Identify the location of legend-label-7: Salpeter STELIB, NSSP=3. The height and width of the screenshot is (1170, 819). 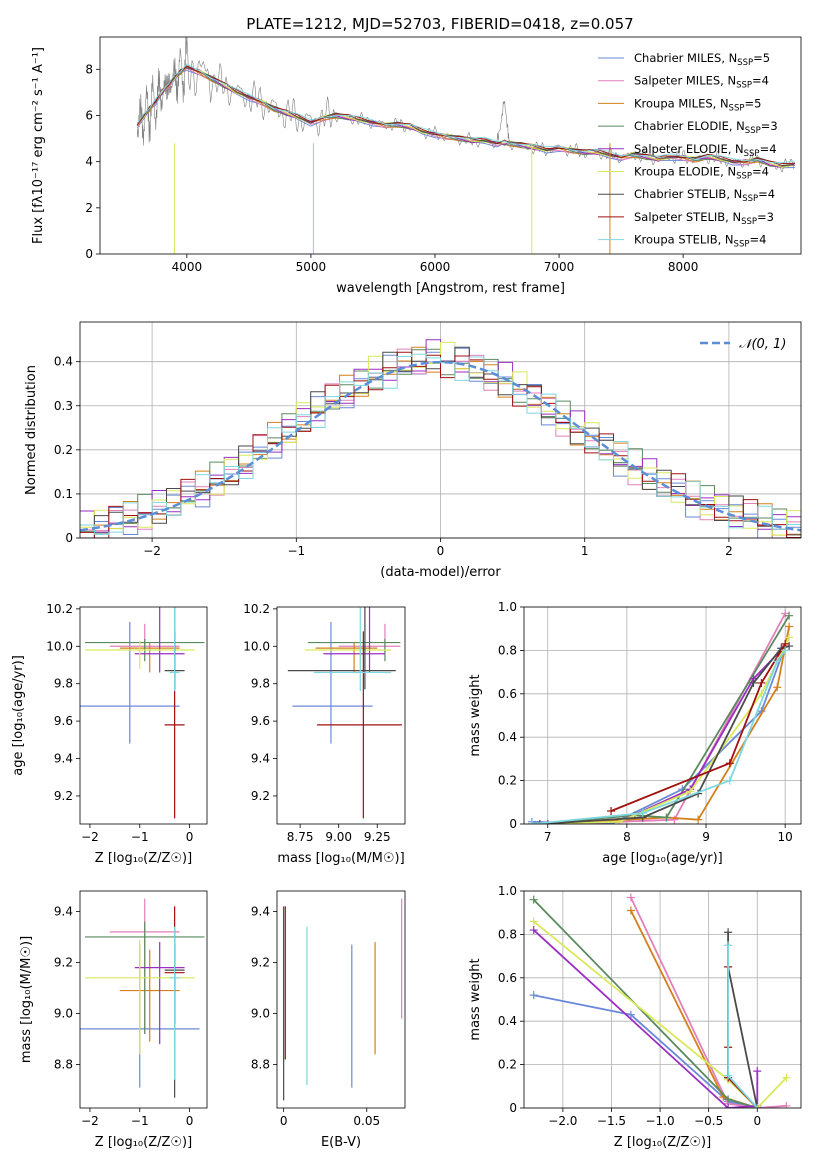
(704, 218).